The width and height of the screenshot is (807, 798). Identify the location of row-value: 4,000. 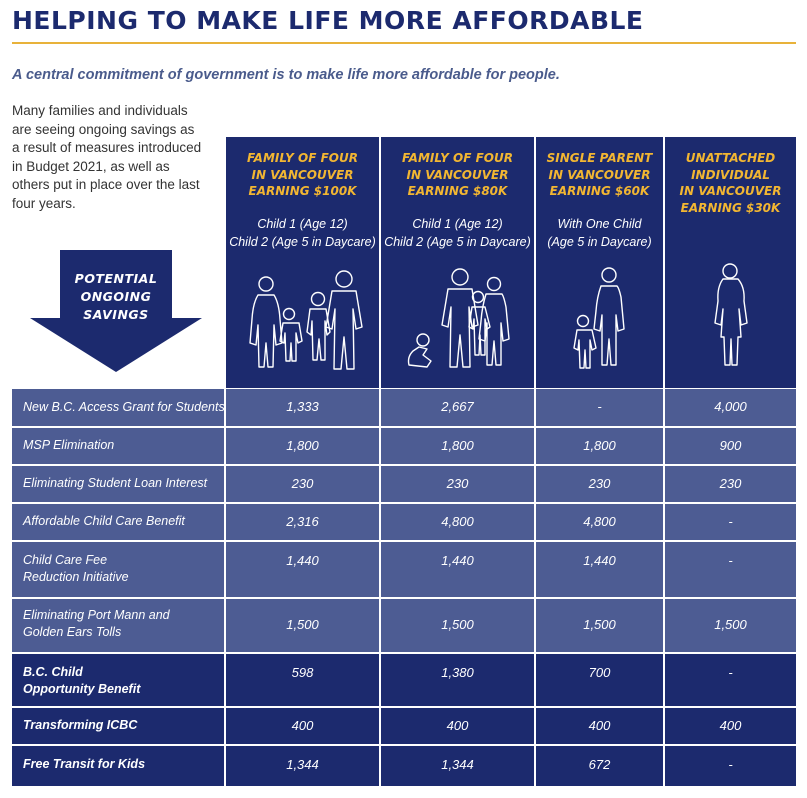
(730, 406).